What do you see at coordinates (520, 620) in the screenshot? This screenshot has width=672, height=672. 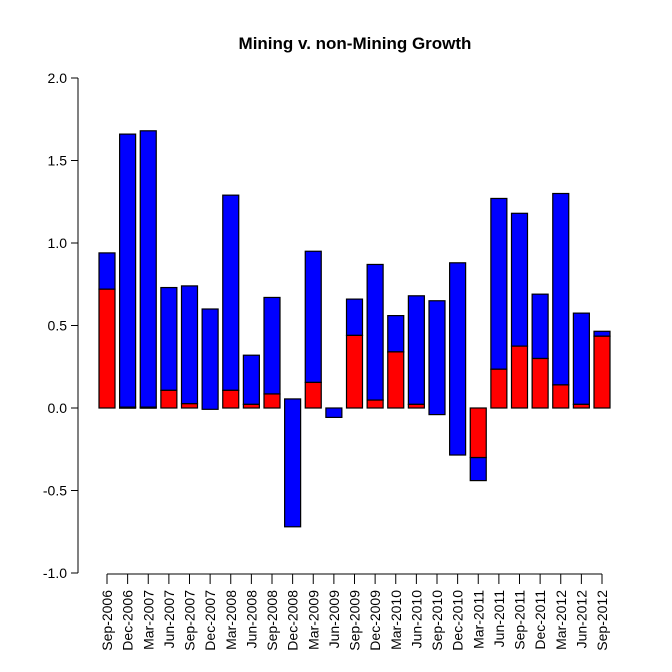 I see `x-tick-label: Sep-2011` at bounding box center [520, 620].